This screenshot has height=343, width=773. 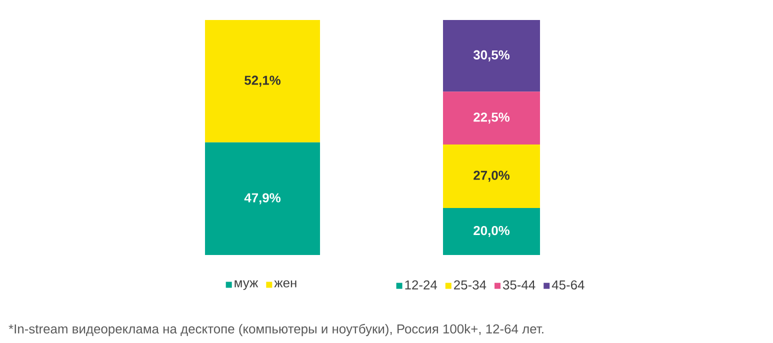 I want to click on legend-label: жен, so click(x=285, y=284).